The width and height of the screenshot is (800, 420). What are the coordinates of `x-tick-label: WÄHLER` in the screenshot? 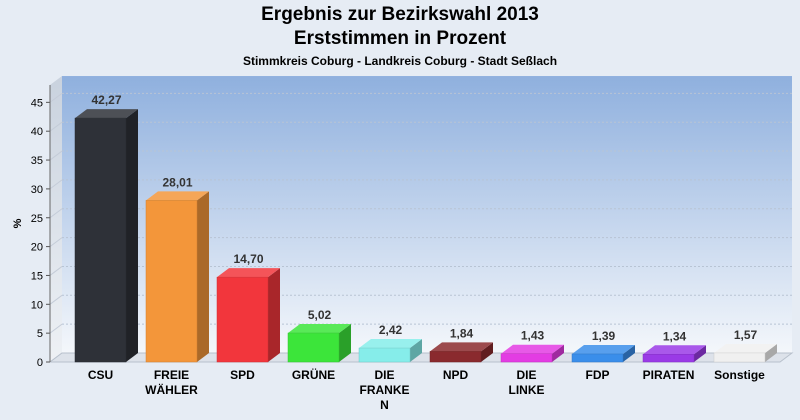 It's located at (171, 389).